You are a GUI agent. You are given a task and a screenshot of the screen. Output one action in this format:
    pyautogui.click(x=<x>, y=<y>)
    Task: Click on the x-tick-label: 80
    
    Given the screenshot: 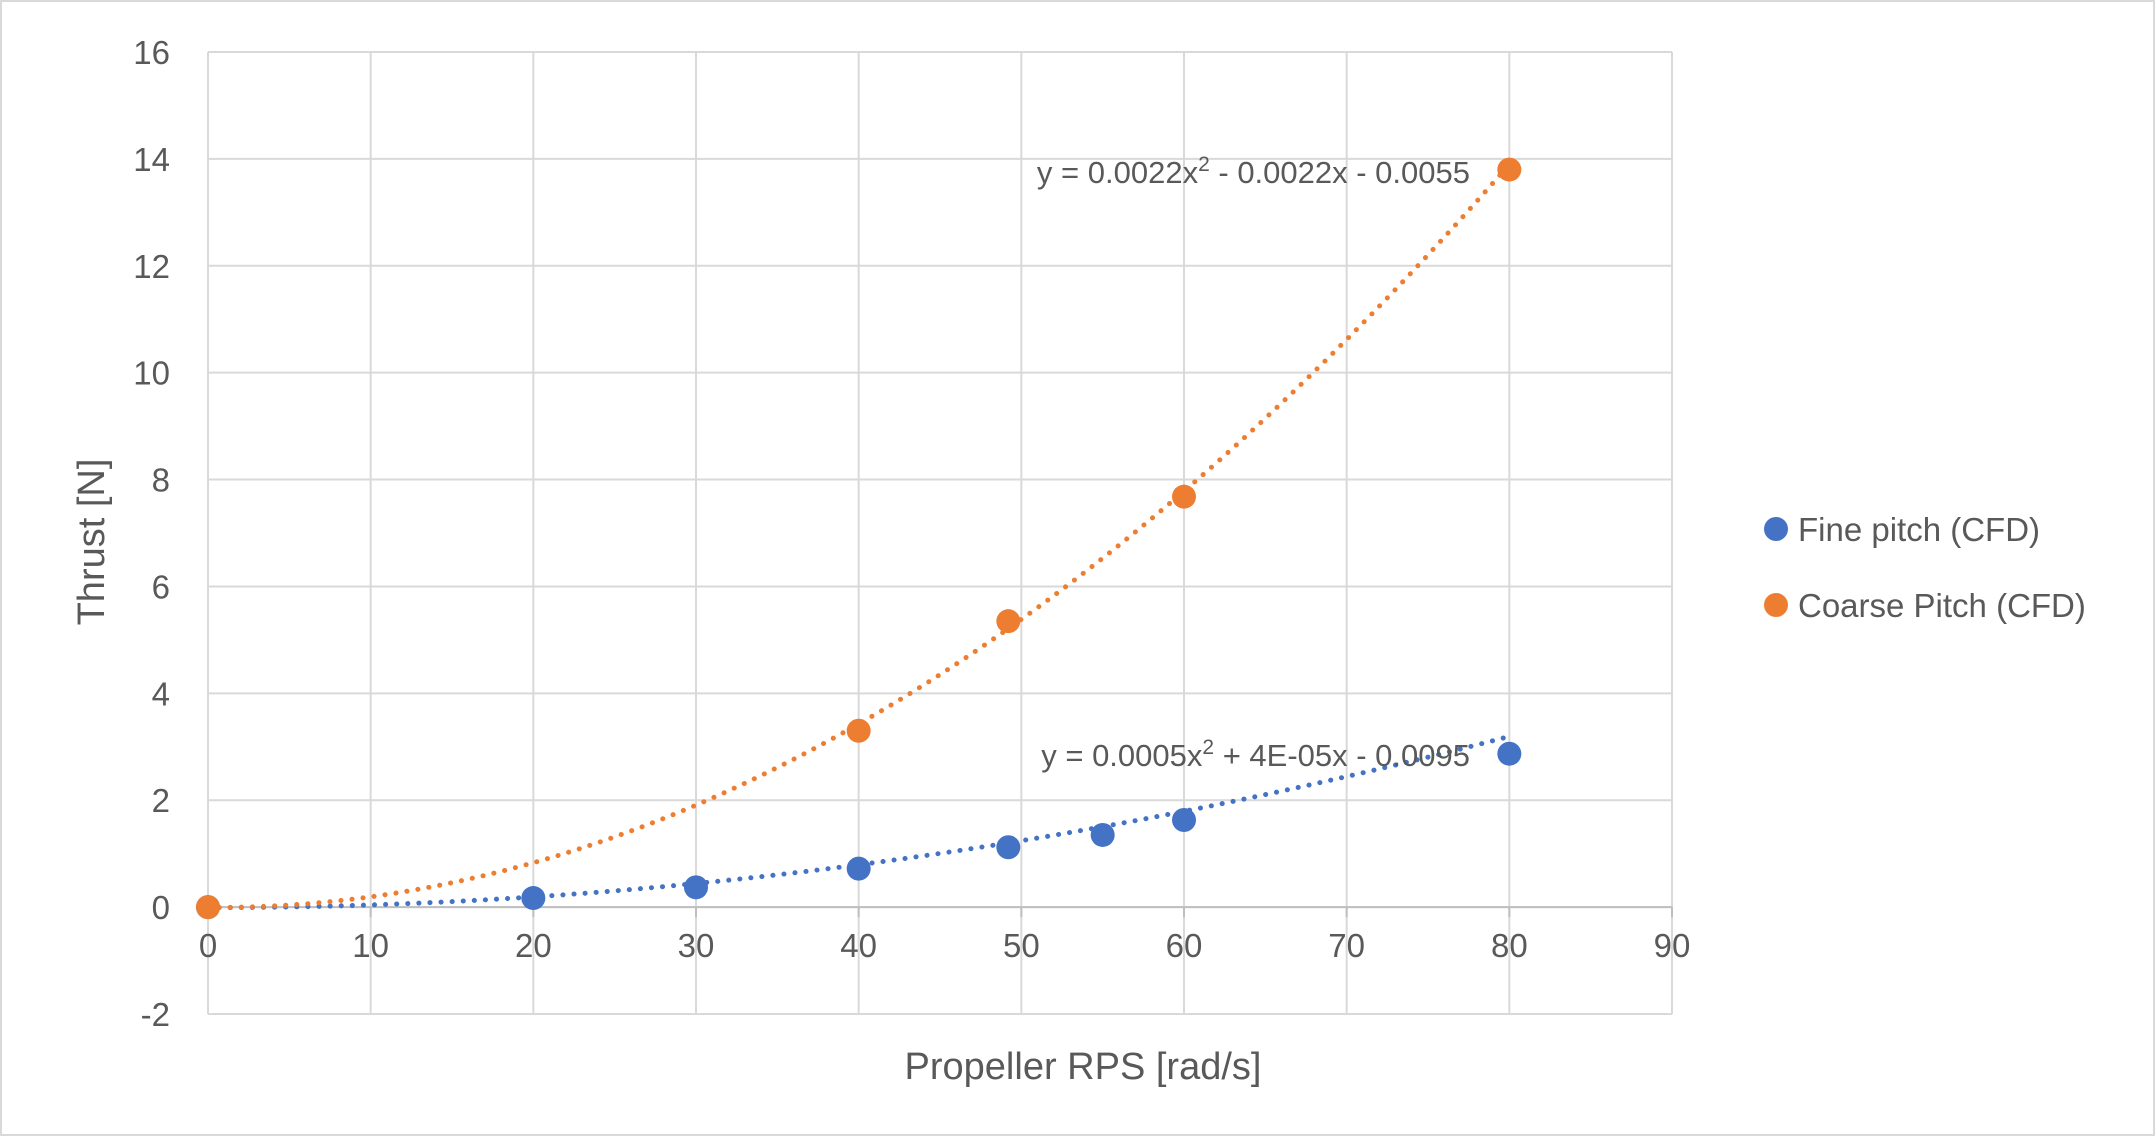 What is the action you would take?
    pyautogui.click(x=1509, y=945)
    